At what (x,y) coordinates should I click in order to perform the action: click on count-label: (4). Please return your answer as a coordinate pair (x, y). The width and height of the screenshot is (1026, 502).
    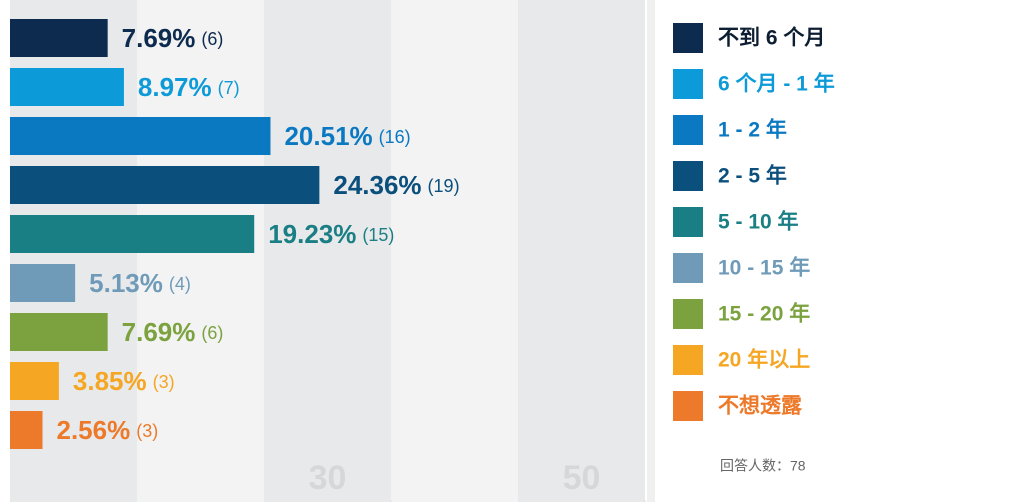
    Looking at the image, I should click on (180, 284).